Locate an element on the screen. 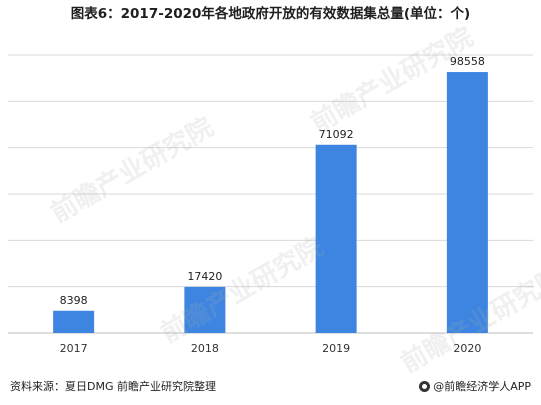 This screenshot has width=541, height=405. data-label: 98558 is located at coordinates (467, 61).